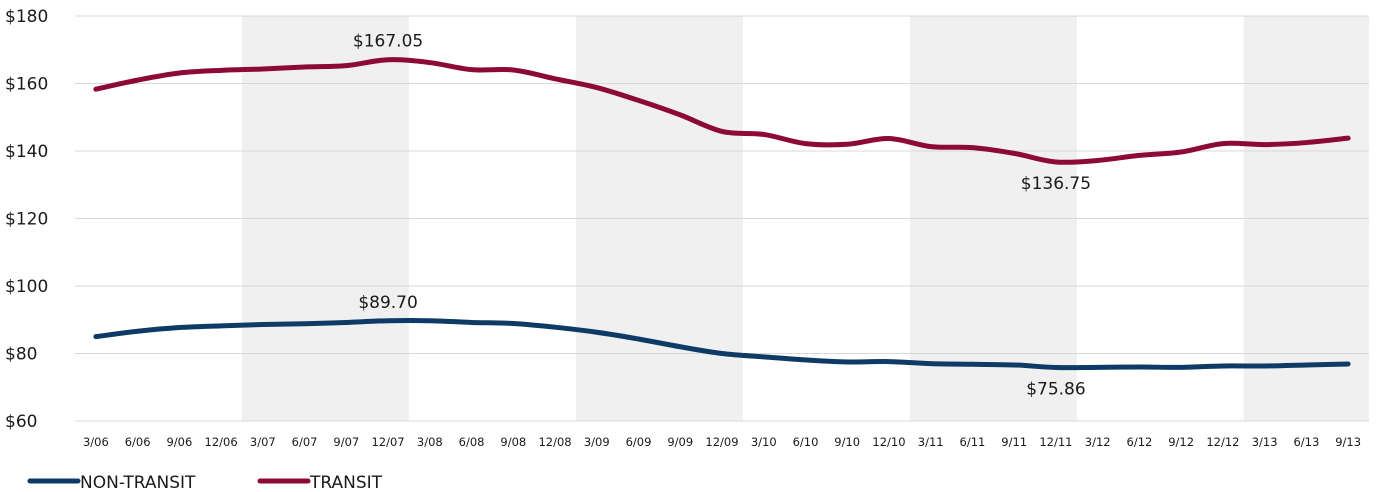 This screenshot has width=1378, height=492. Describe the element at coordinates (639, 442) in the screenshot. I see `x-tick-label: 6/09` at that location.